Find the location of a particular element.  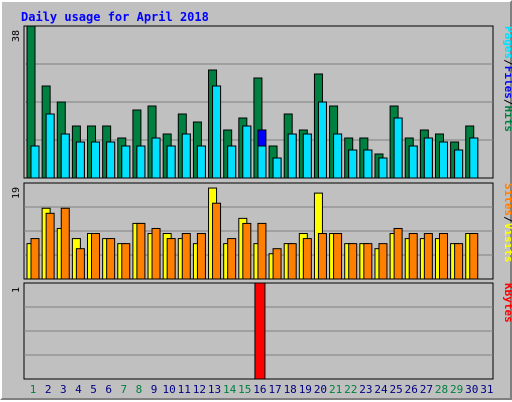

day-label-2: 2 is located at coordinates (48, 389).